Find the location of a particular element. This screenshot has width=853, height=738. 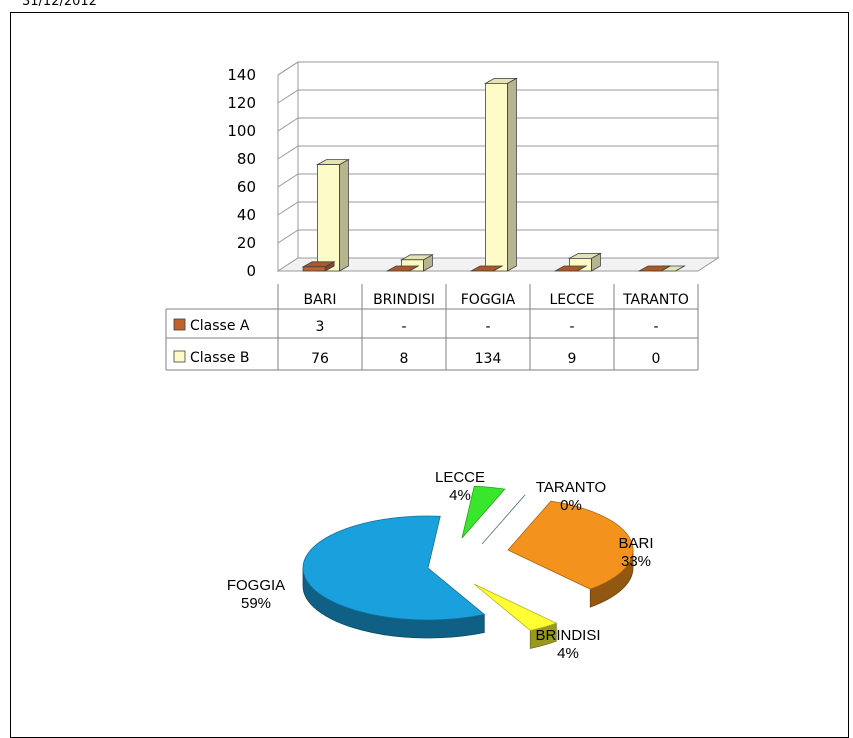

slice-brindisi is located at coordinates (515, 607).